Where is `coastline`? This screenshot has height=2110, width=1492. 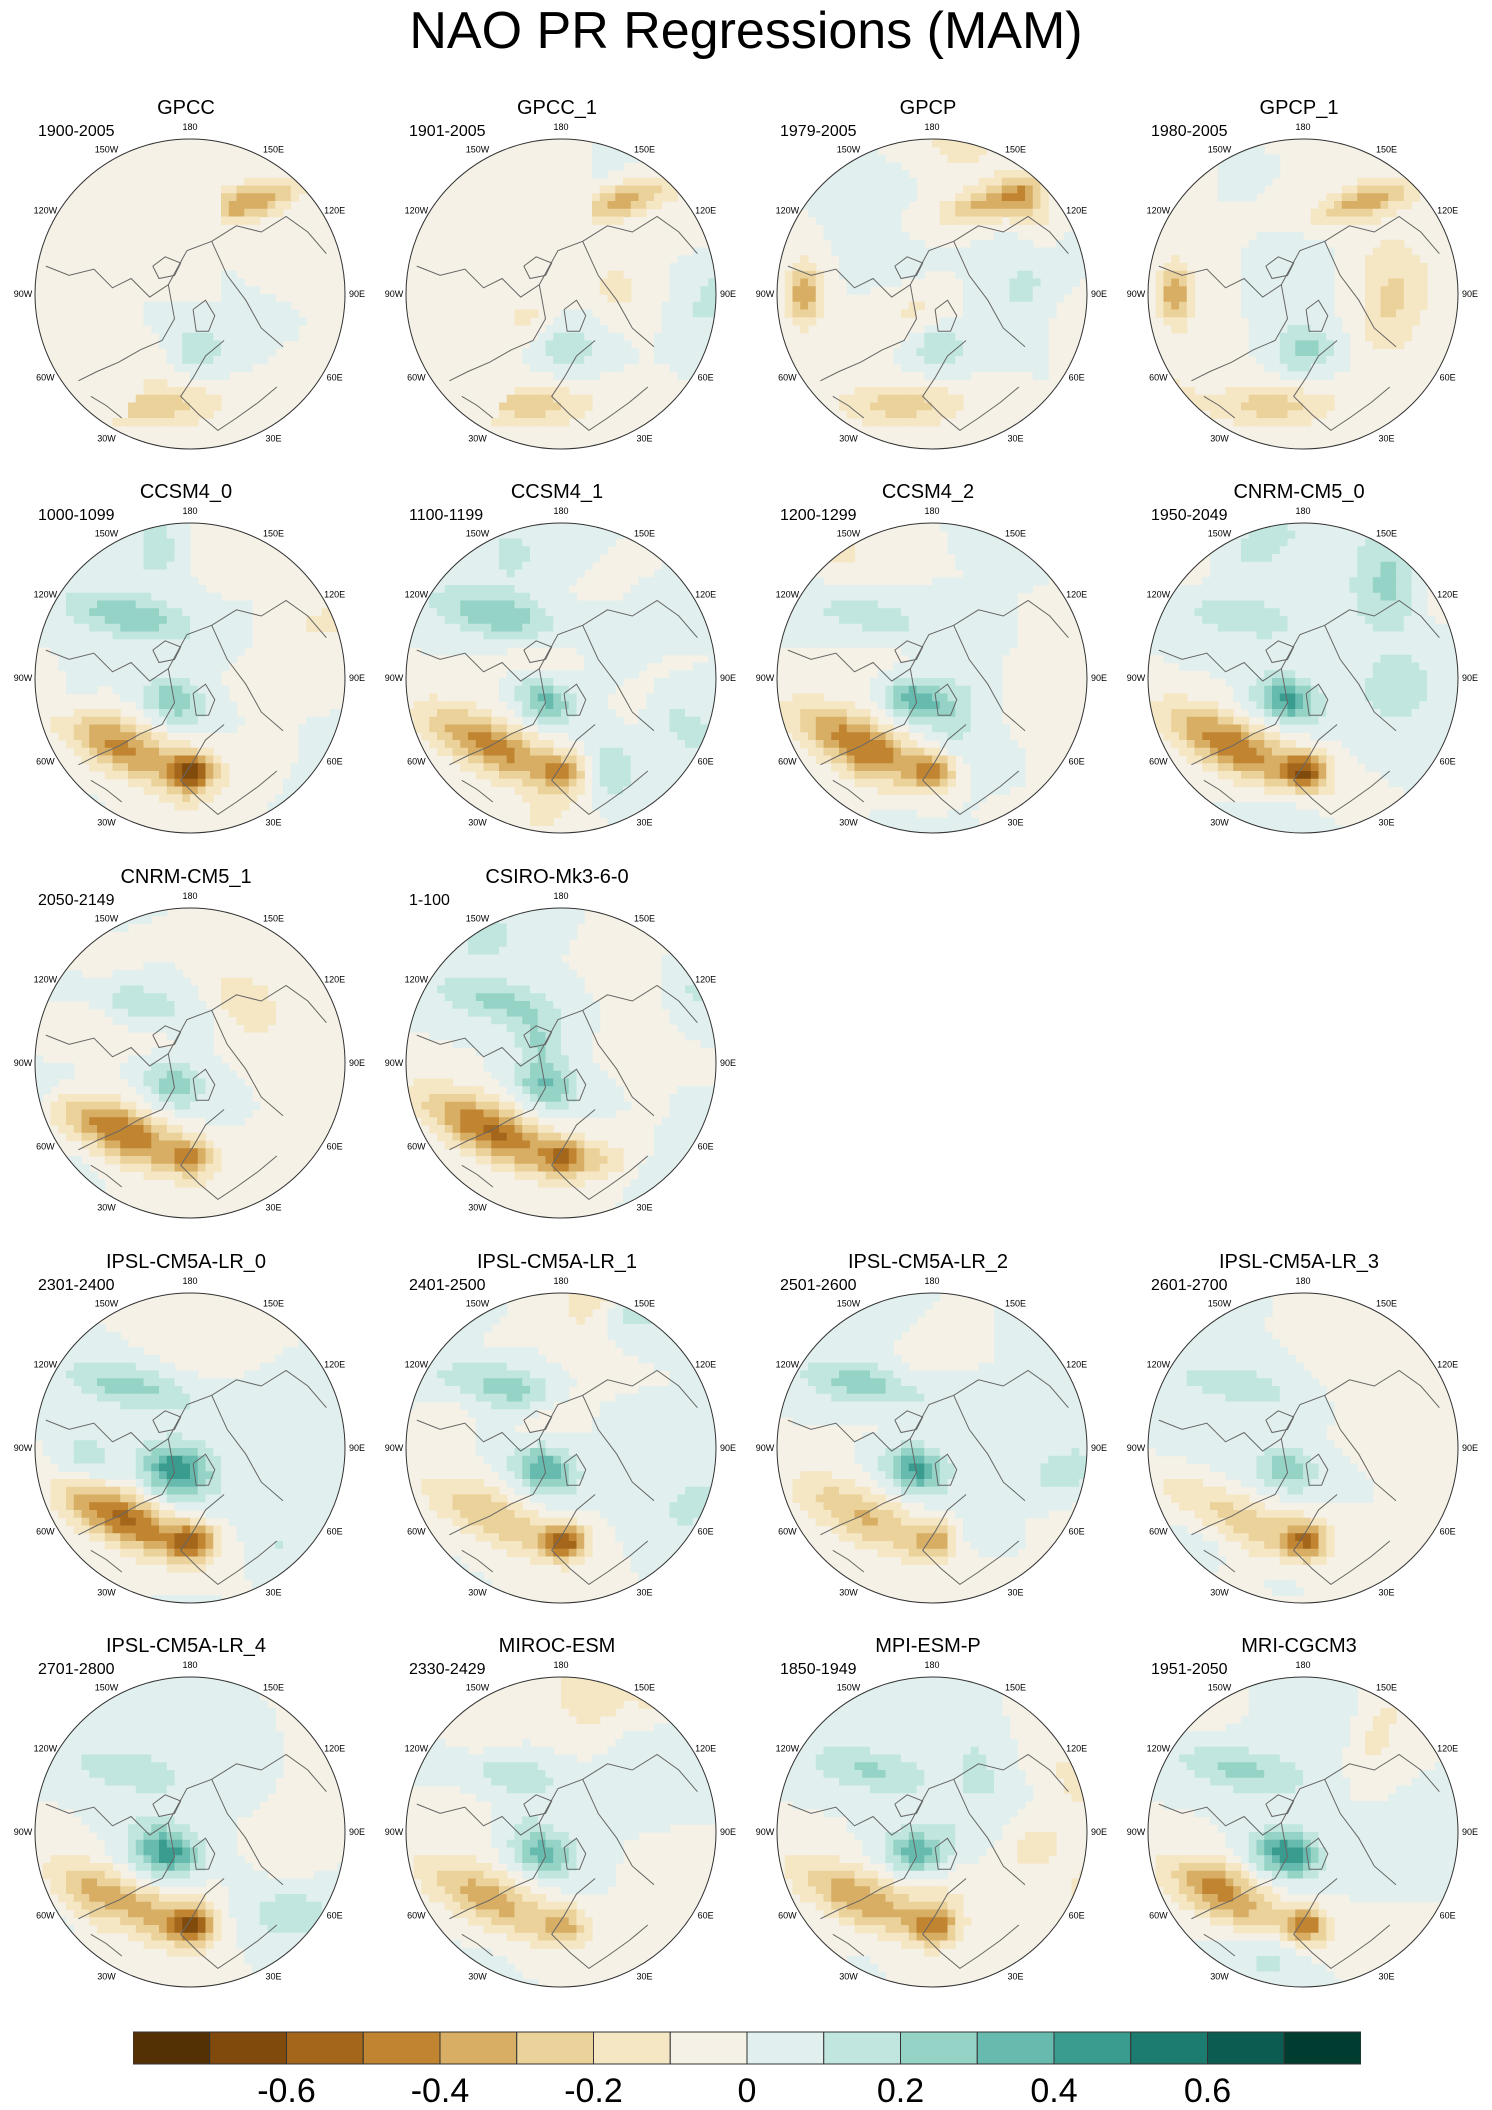
coastline is located at coordinates (106, 407).